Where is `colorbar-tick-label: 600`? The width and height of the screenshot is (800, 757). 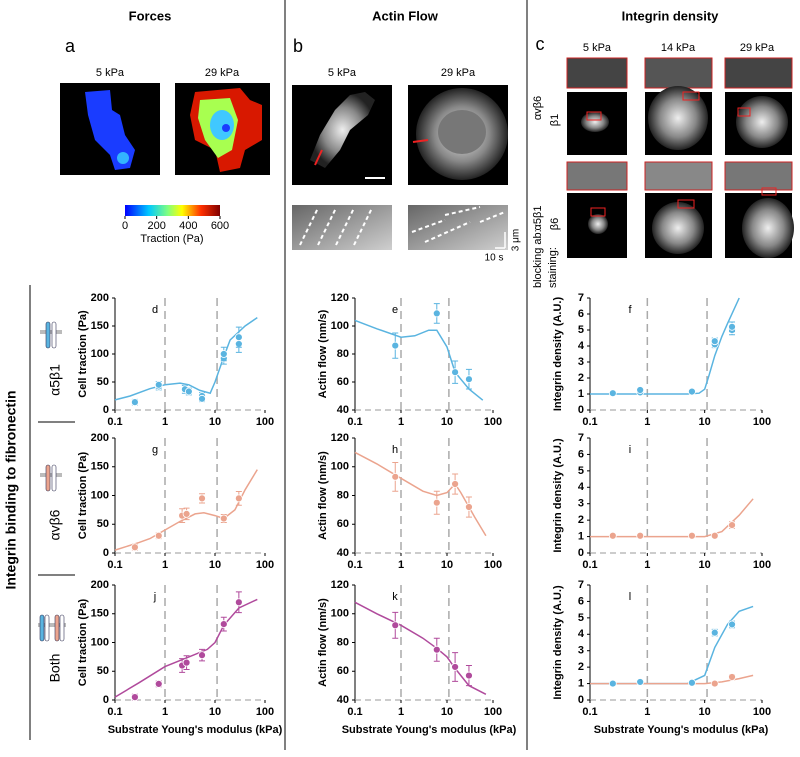 colorbar-tick-label: 600 is located at coordinates (220, 226).